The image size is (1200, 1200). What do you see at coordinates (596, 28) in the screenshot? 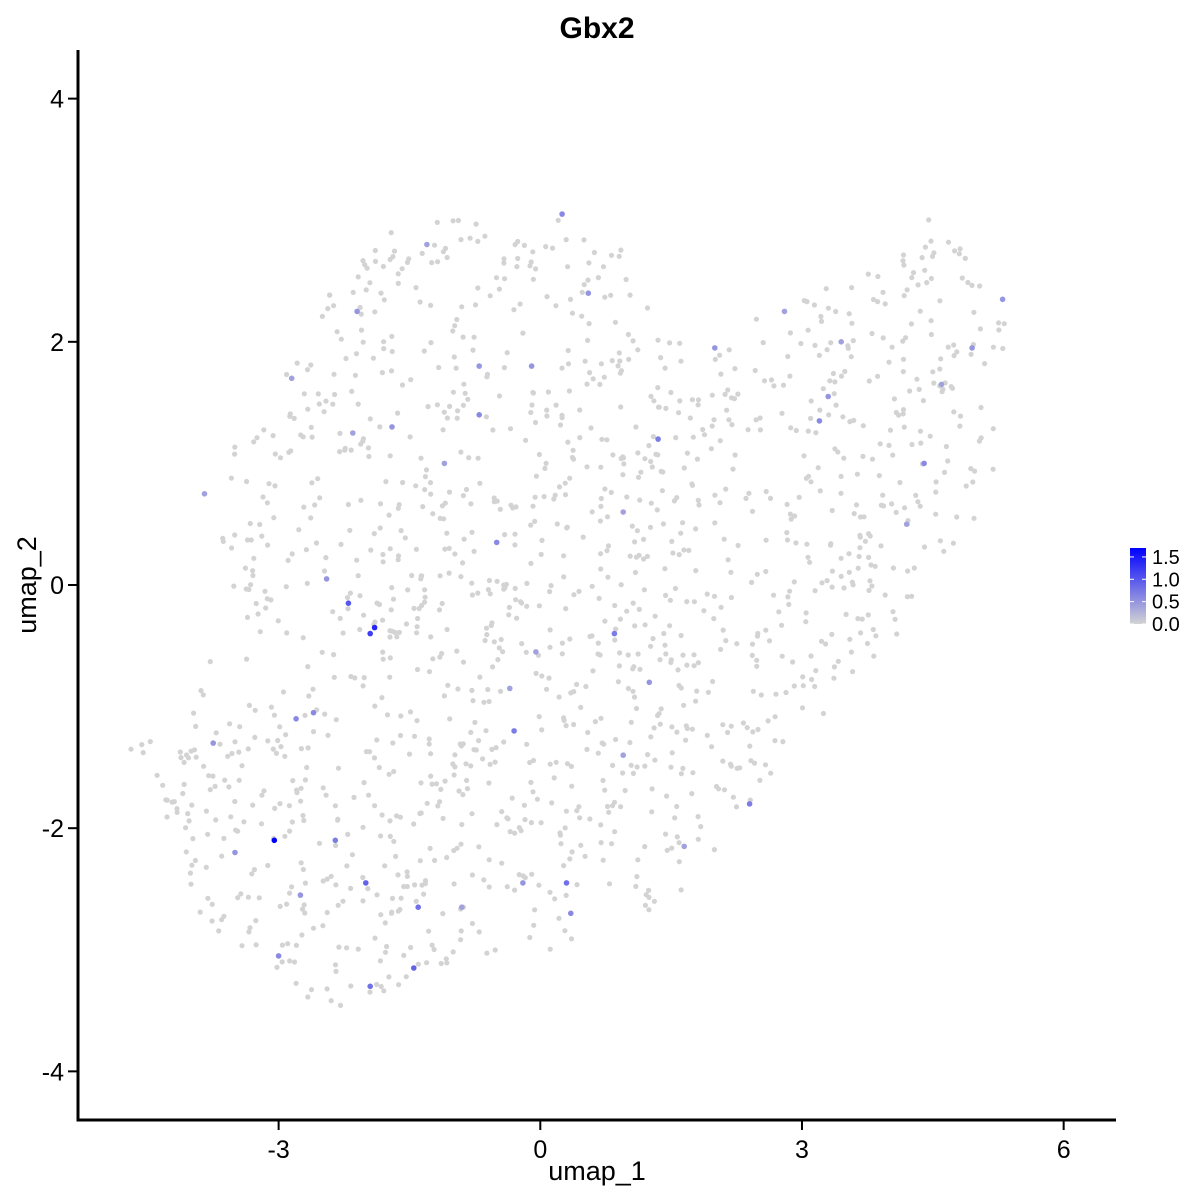
I see `chart-title: Gbx2` at bounding box center [596, 28].